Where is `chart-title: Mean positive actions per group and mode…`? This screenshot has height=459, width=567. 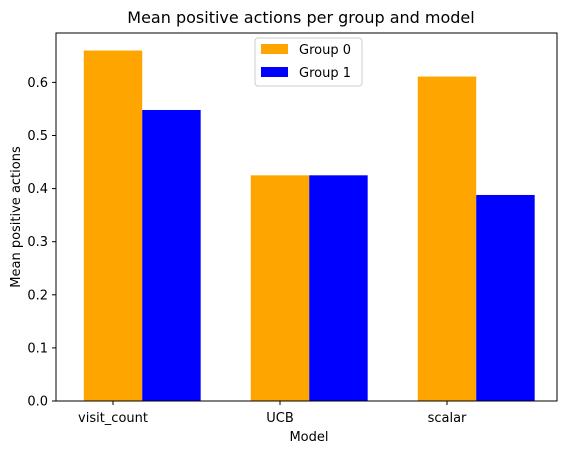 chart-title: Mean positive actions per group and mode… is located at coordinates (300, 17).